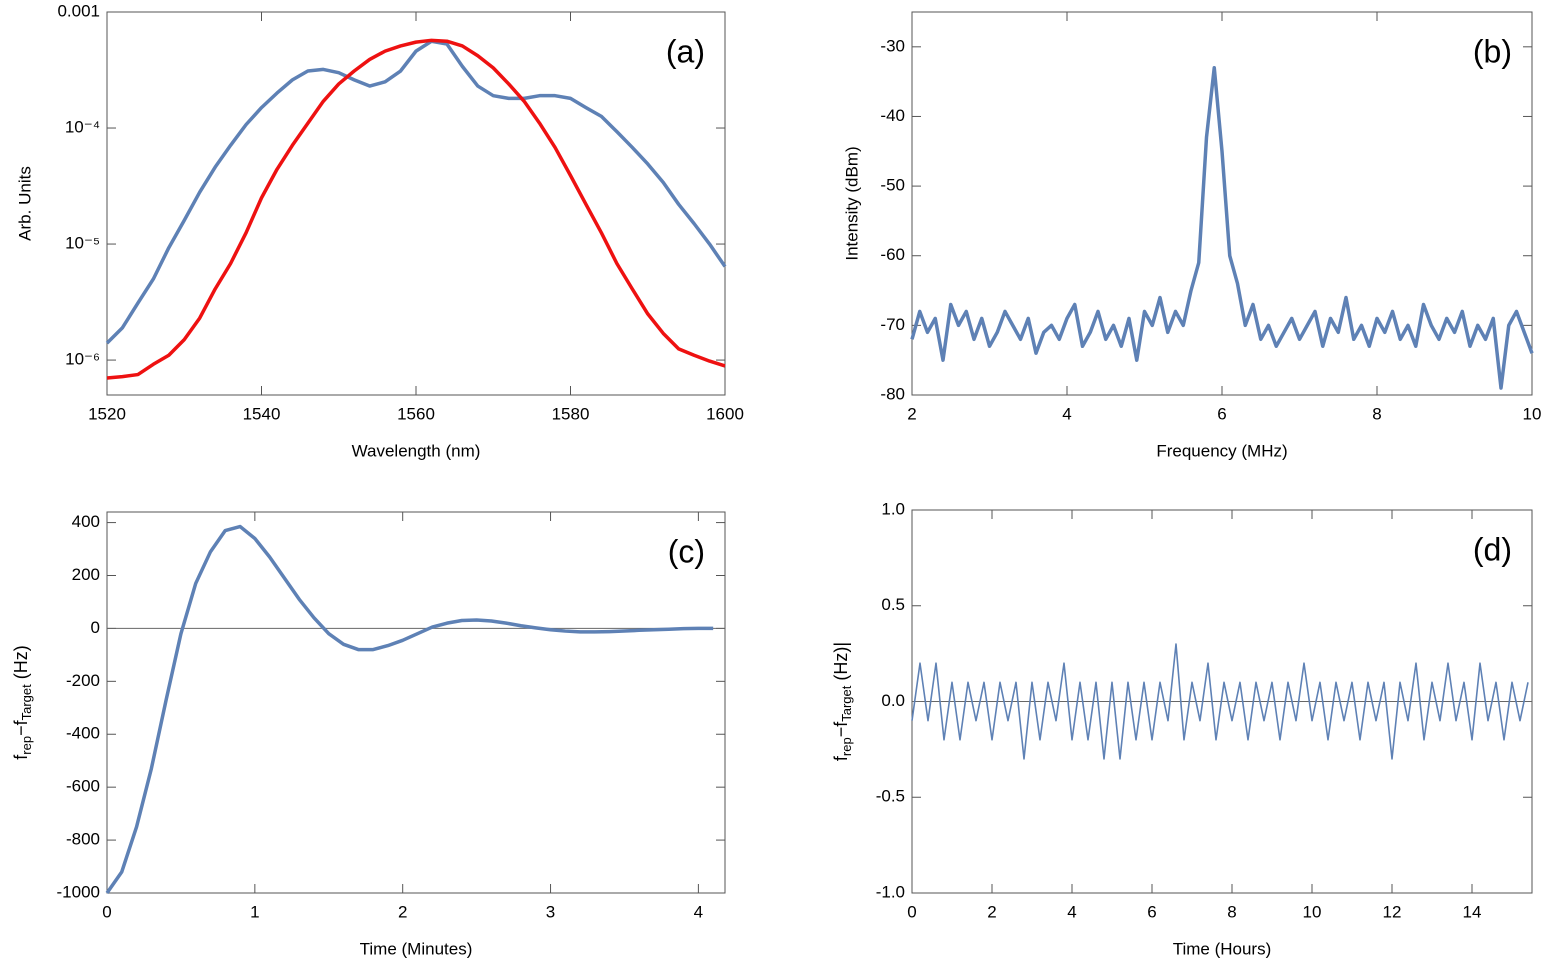  Describe the element at coordinates (571, 413) in the screenshot. I see `x-tick-label: 1580` at that location.